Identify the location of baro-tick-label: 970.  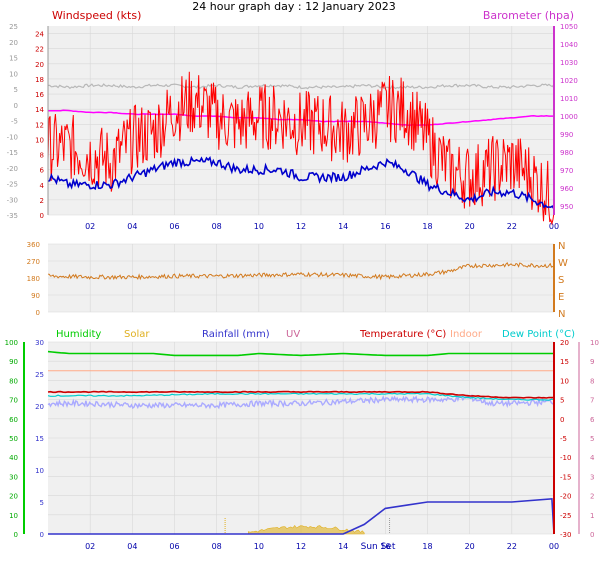
(566, 171).